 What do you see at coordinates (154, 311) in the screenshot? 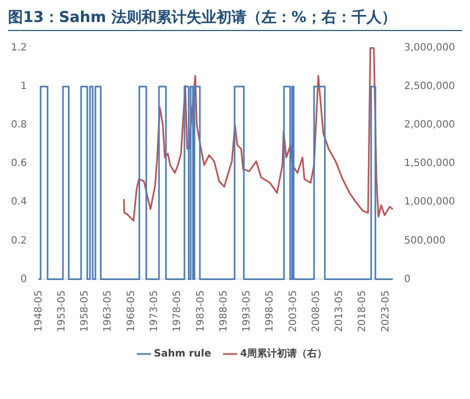
I see `x-tick-label: 1973-05` at bounding box center [154, 311].